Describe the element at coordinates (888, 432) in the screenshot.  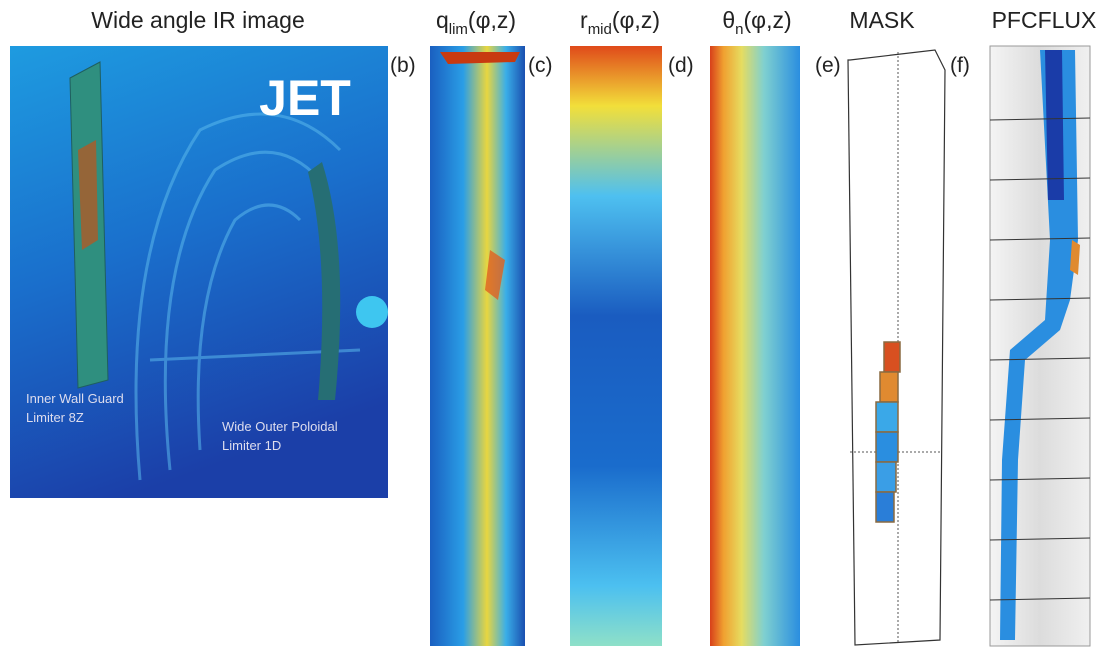
I see `mask-tiles` at that location.